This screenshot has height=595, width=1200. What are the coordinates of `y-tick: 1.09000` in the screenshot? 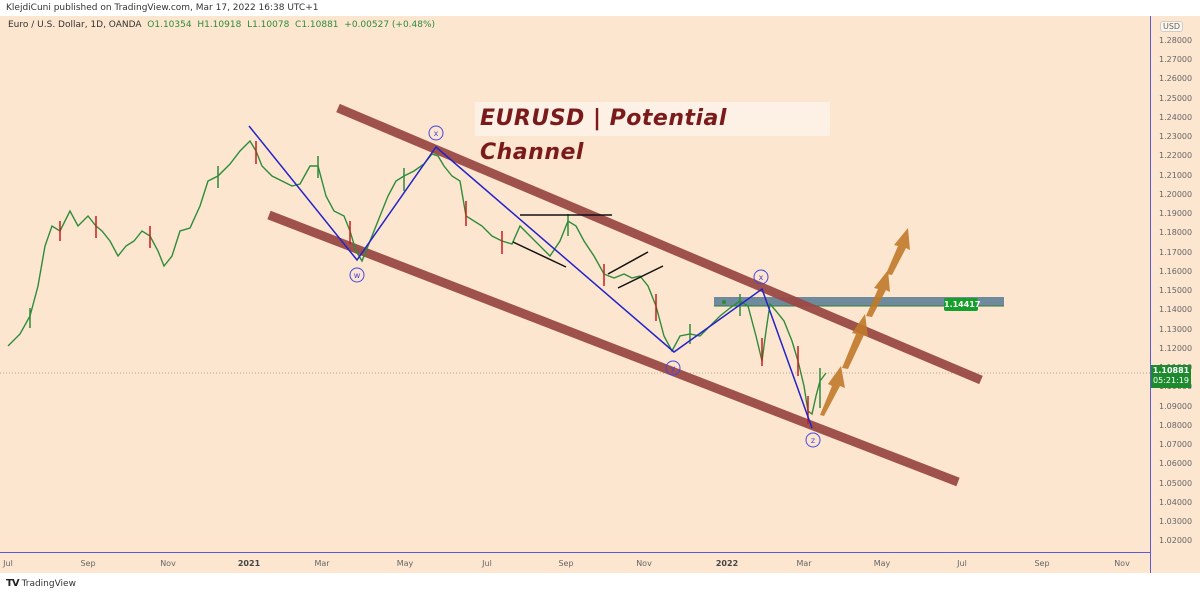 It's located at (1176, 406).